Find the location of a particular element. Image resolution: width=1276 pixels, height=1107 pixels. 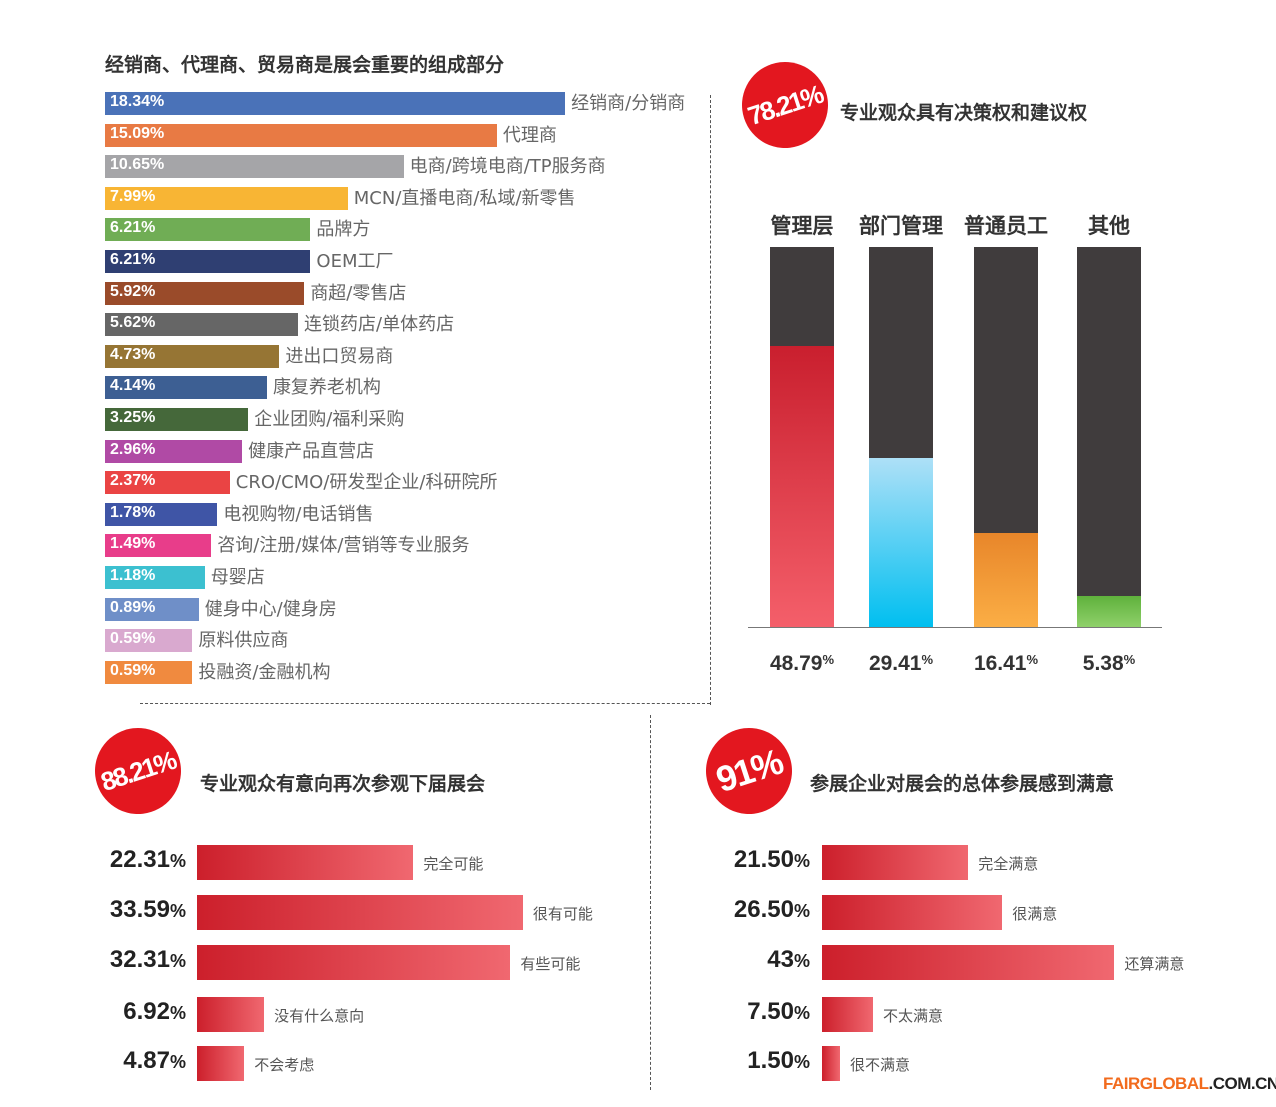

bar-value-label: 1.18% is located at coordinates (133, 575).